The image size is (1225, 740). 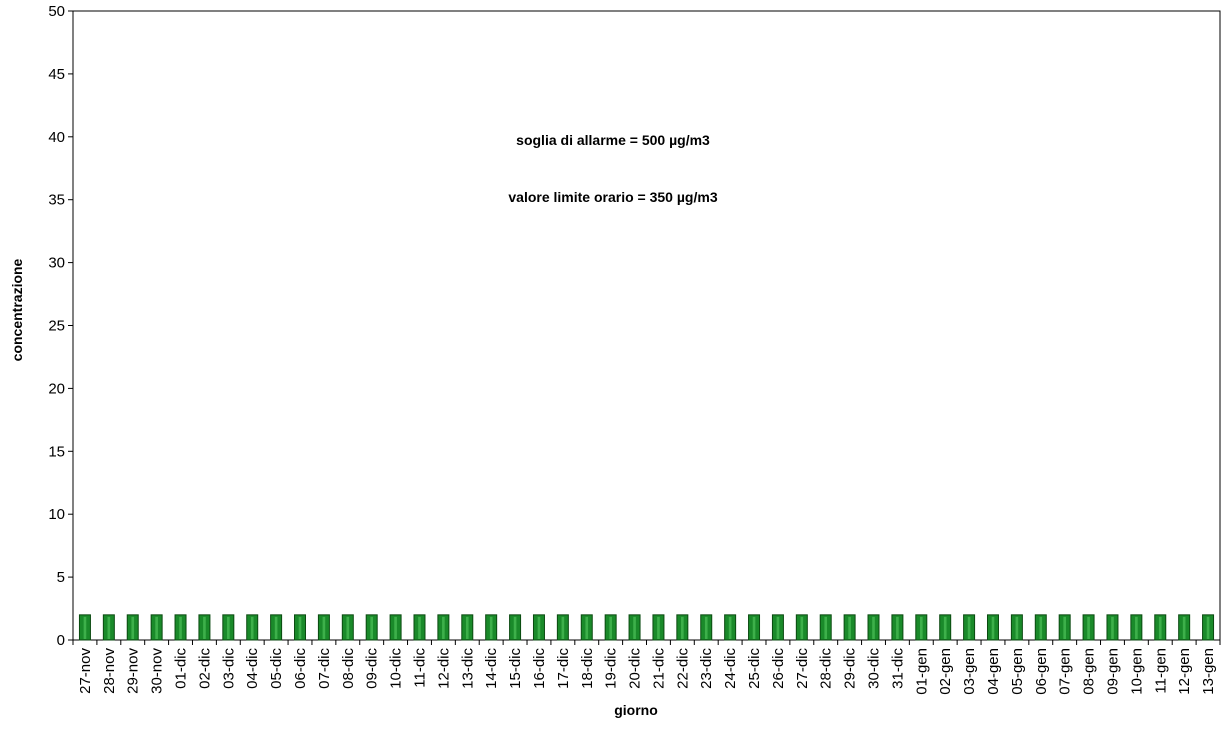 I want to click on x-tick-label: 25-dic, so click(x=754, y=668).